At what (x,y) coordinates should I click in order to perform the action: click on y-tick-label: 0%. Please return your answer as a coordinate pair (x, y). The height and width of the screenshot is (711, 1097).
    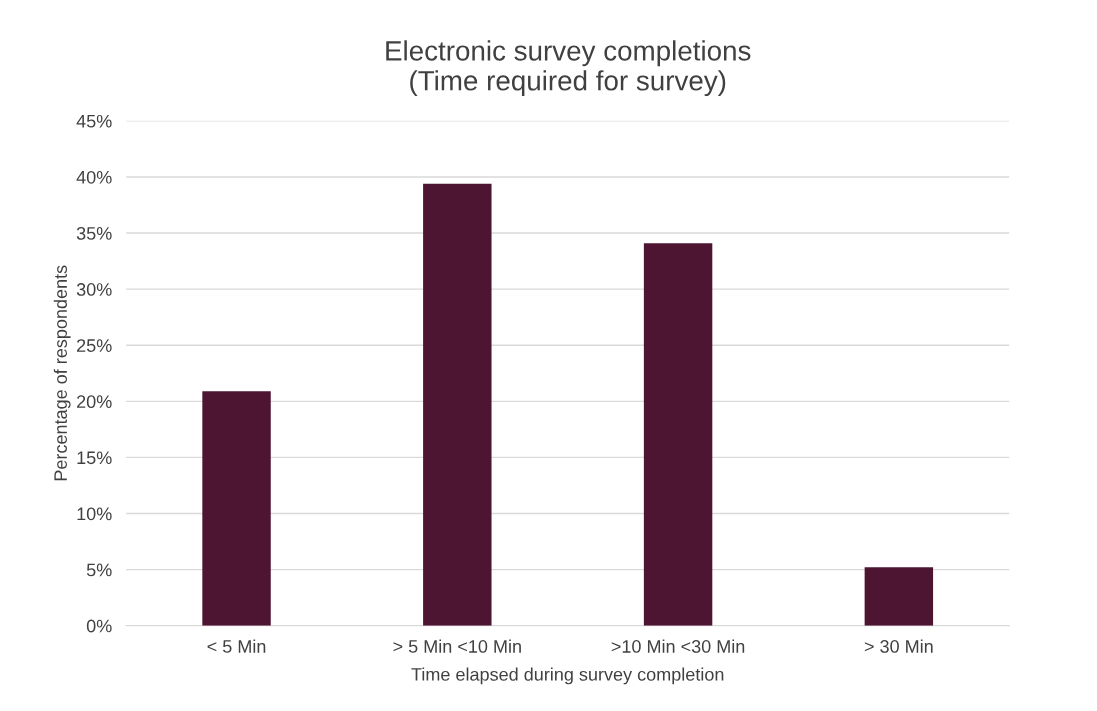
    Looking at the image, I should click on (99, 626).